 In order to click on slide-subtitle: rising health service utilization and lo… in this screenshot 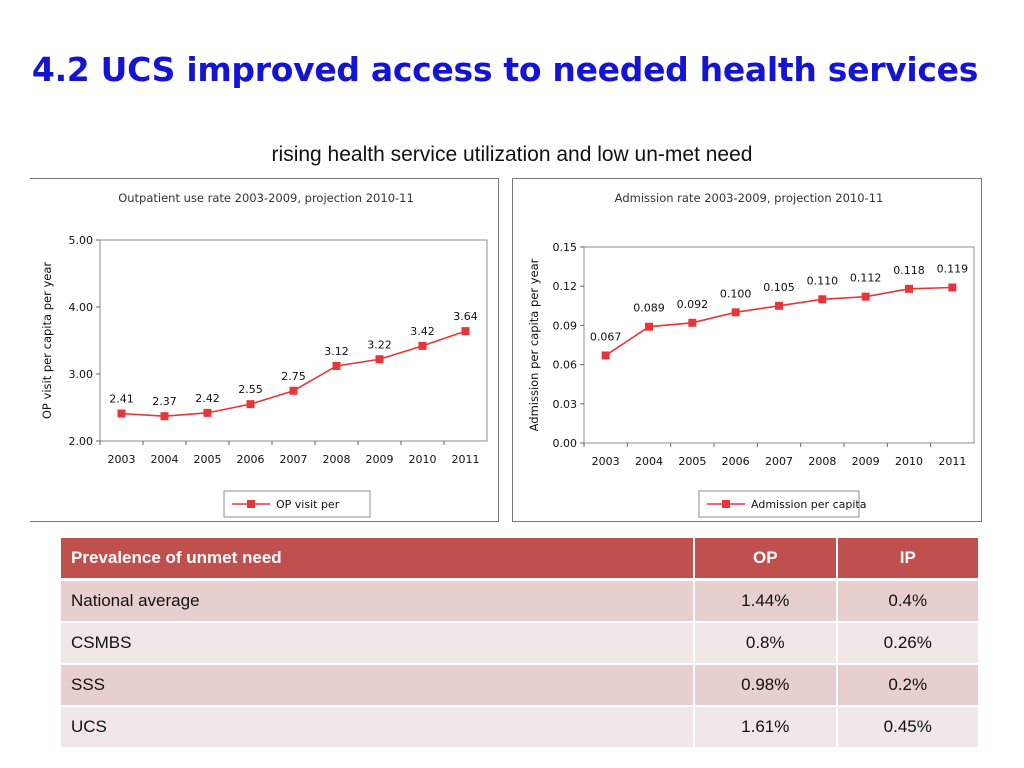, I will do `click(512, 154)`.